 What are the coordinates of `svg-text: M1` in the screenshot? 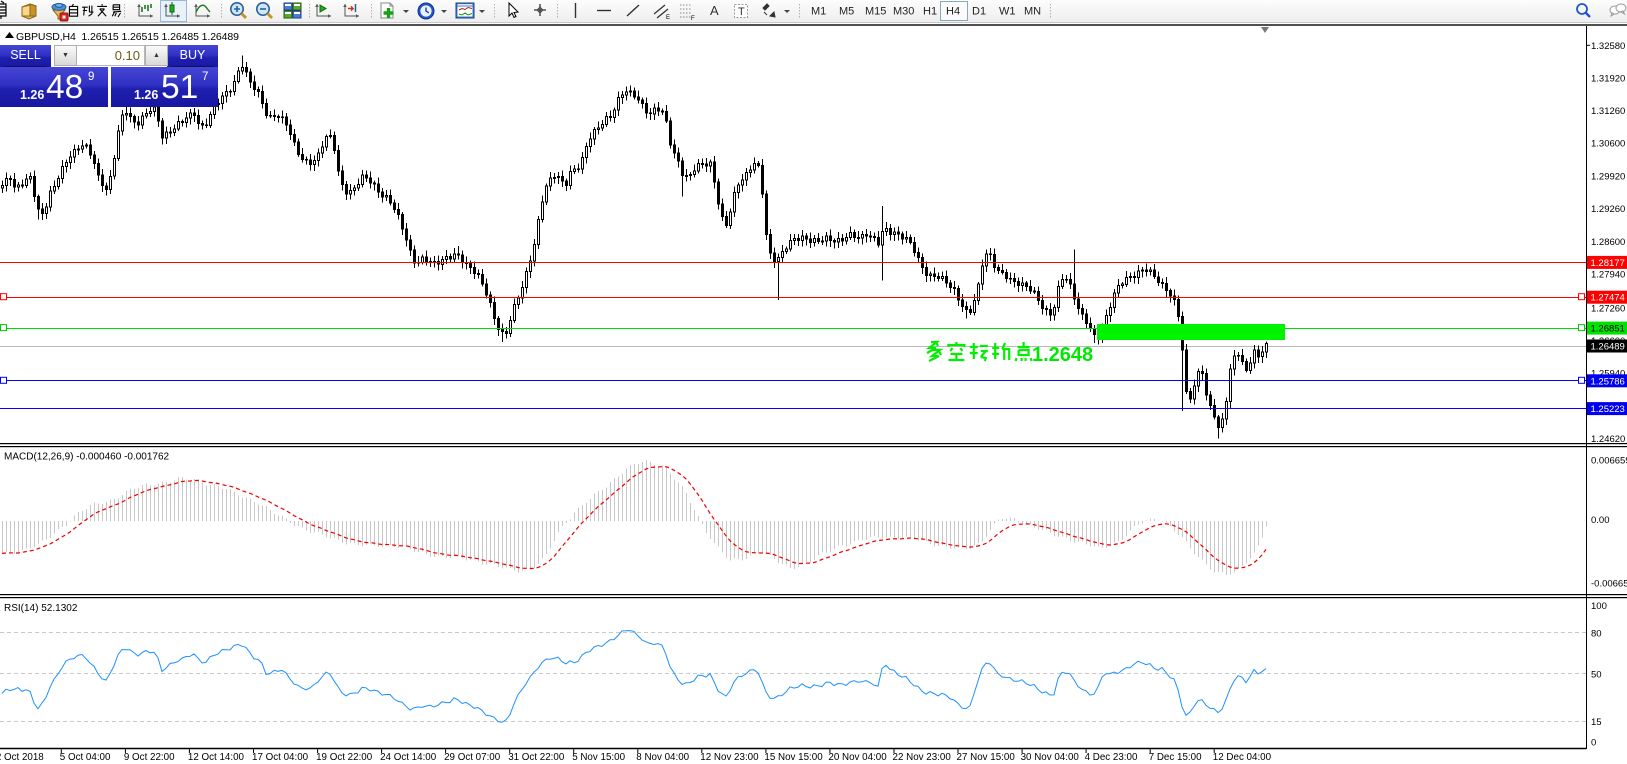 It's located at (818, 12).